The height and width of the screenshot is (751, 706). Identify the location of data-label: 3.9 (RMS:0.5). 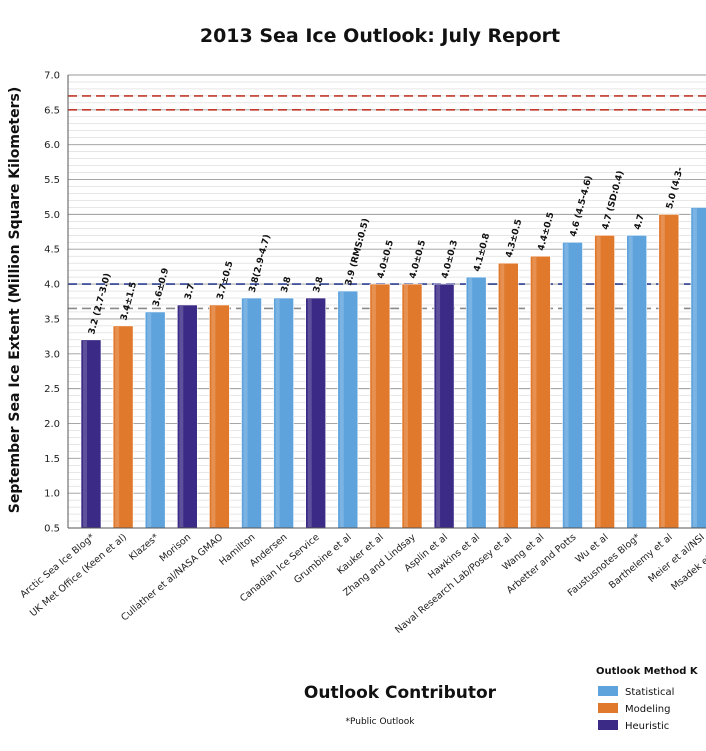
(358, 251).